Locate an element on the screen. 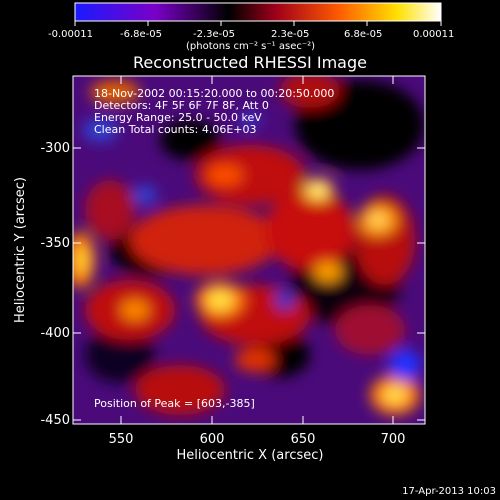 This screenshot has height=500, width=500. y-tick-1: -350 is located at coordinates (55, 243).